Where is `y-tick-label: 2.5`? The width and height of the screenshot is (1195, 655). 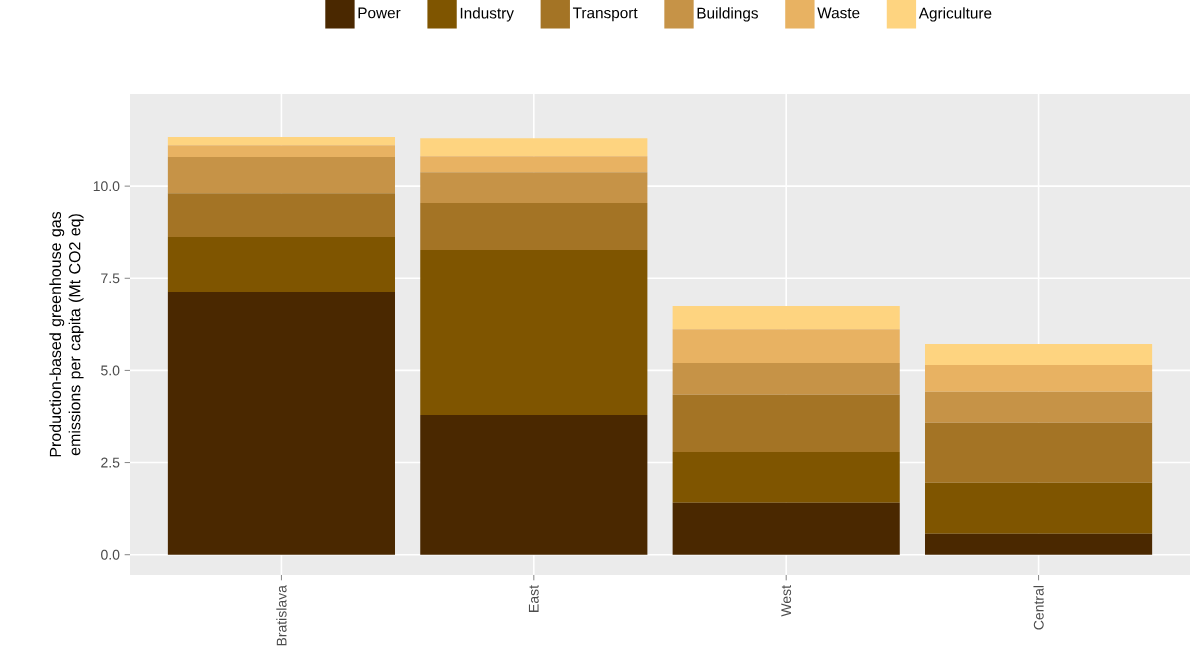 y-tick-label: 2.5 is located at coordinates (110, 462).